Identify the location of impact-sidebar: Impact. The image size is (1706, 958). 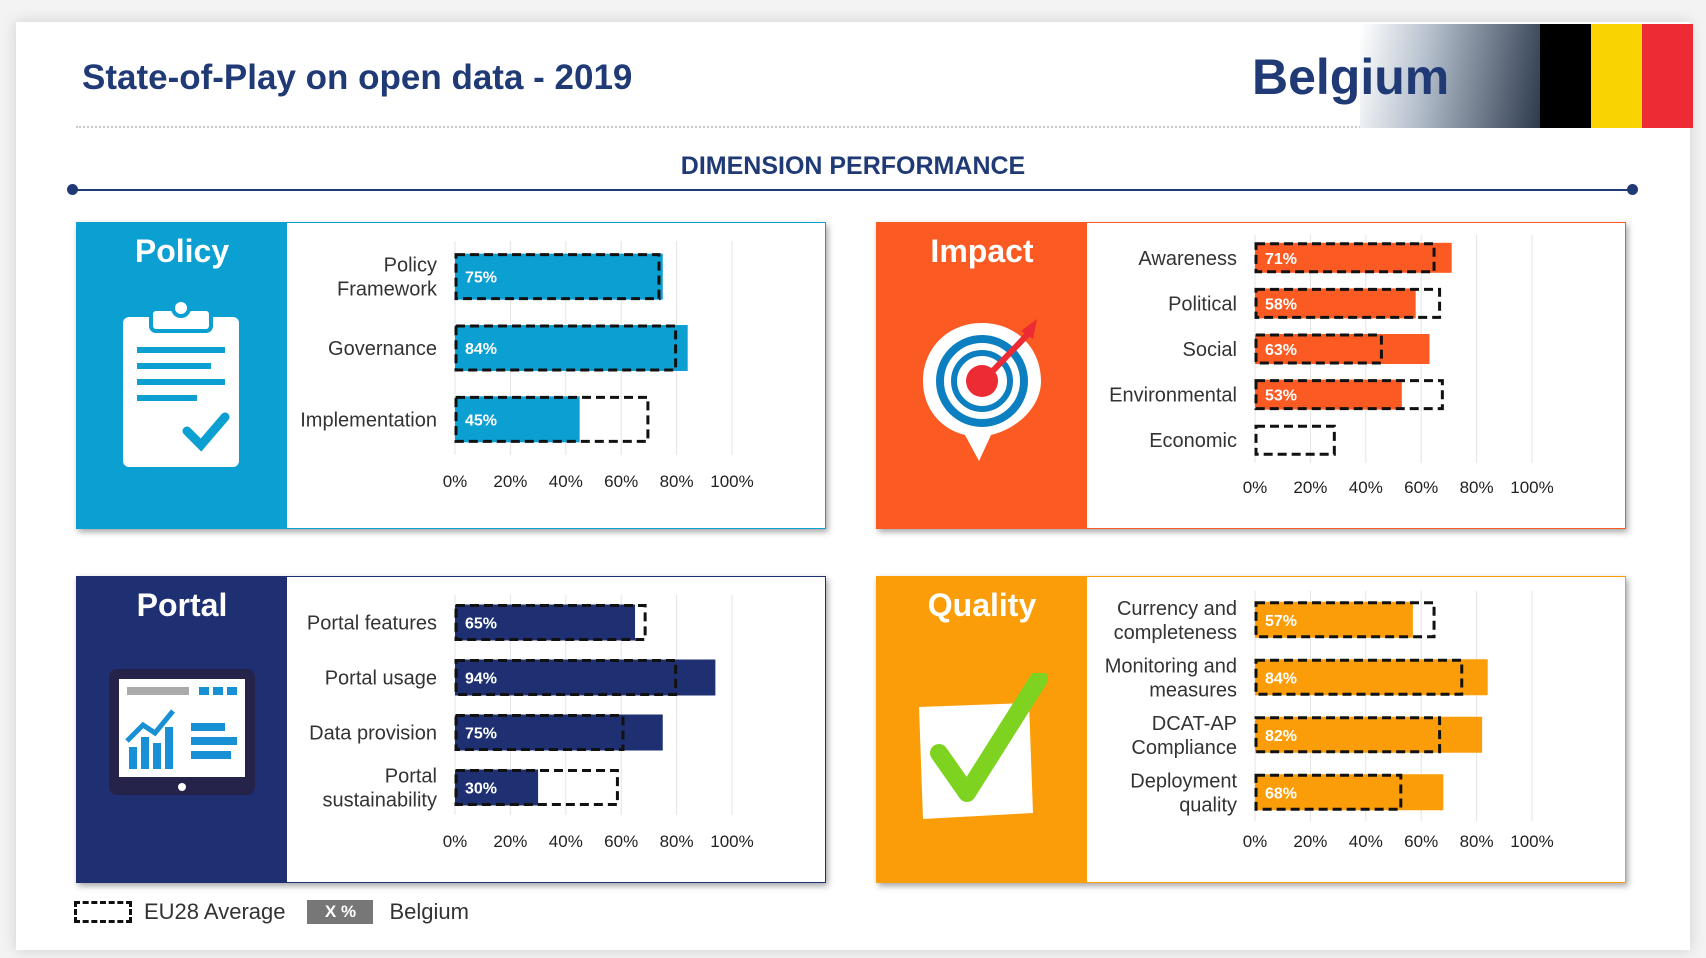
(982, 375).